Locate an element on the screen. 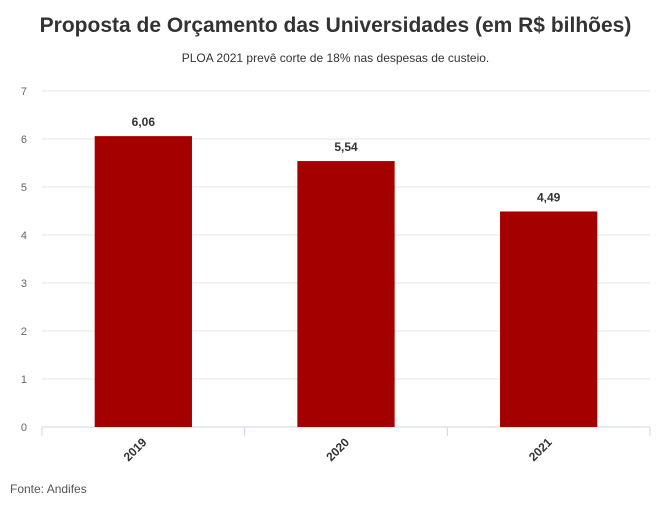 The height and width of the screenshot is (512, 671). y-tick-label: 2 is located at coordinates (24, 332).